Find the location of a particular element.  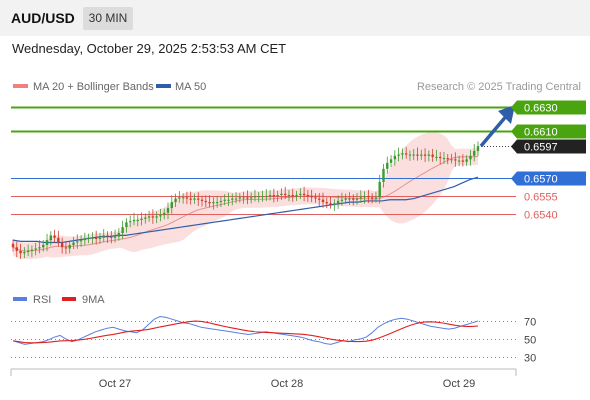

projection-arrow is located at coordinates (497, 126).